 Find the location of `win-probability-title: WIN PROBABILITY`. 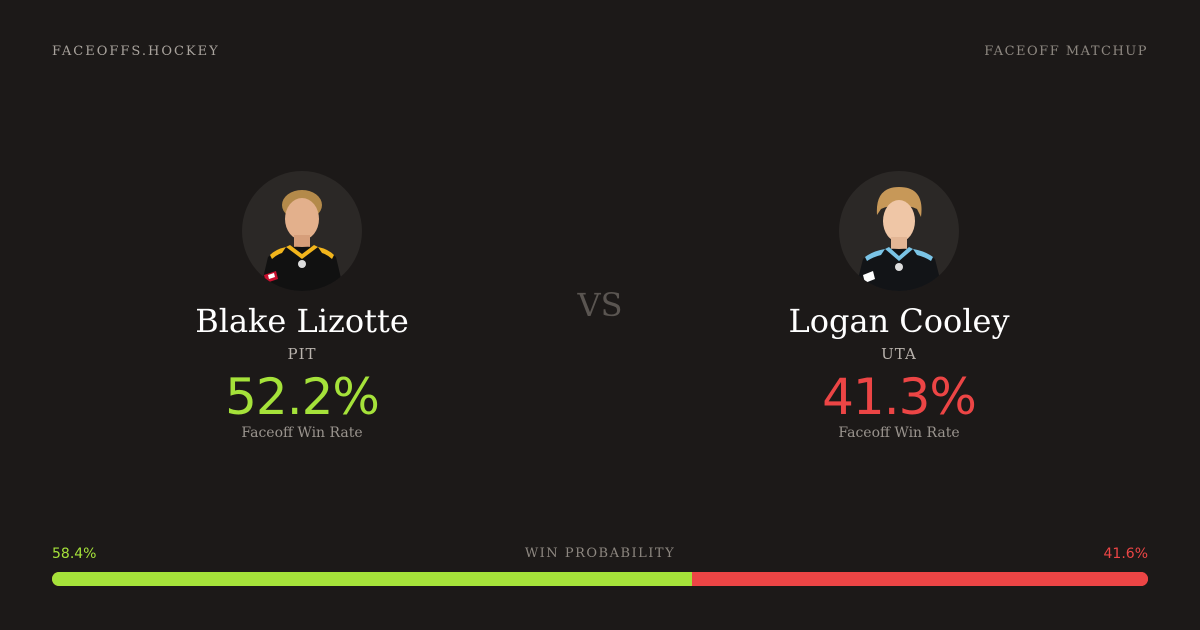

win-probability-title: WIN PROBABILITY is located at coordinates (600, 553).